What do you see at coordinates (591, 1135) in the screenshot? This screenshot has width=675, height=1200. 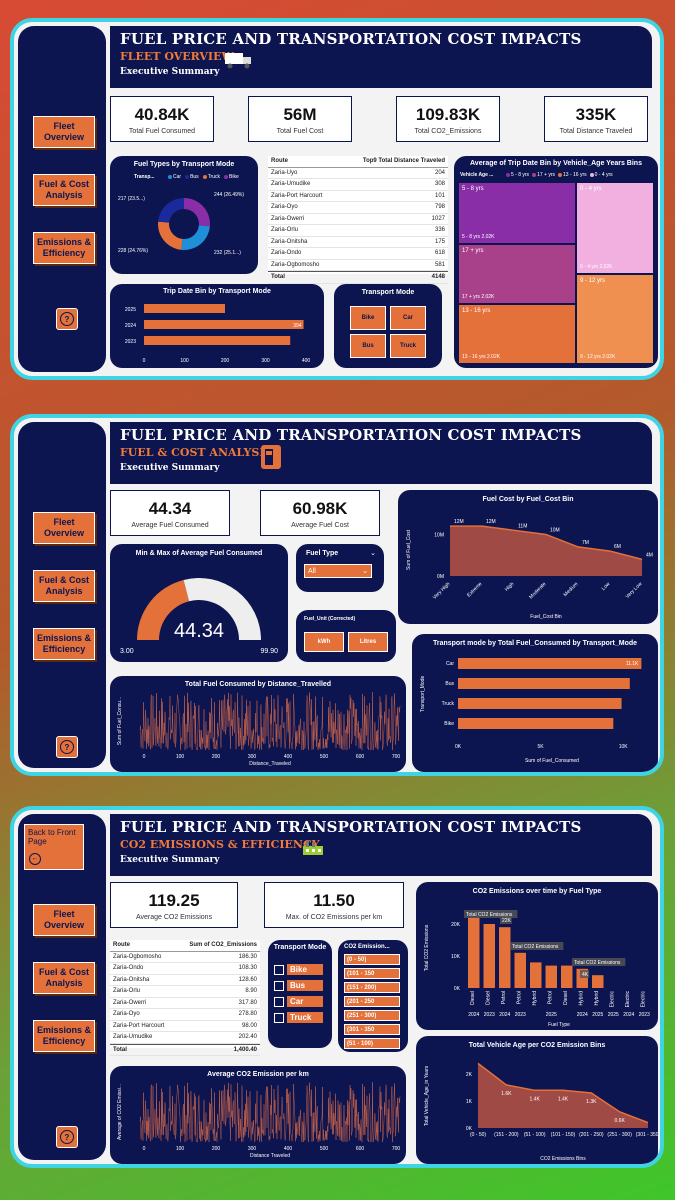 I see `x-tick-label: (201 - 250)` at bounding box center [591, 1135].